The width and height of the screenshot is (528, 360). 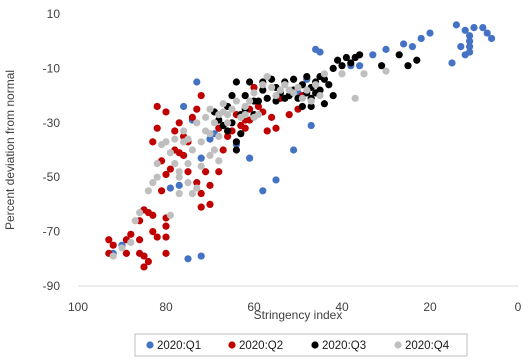 I want to click on legend-label: 2020:Q2, so click(x=261, y=346).